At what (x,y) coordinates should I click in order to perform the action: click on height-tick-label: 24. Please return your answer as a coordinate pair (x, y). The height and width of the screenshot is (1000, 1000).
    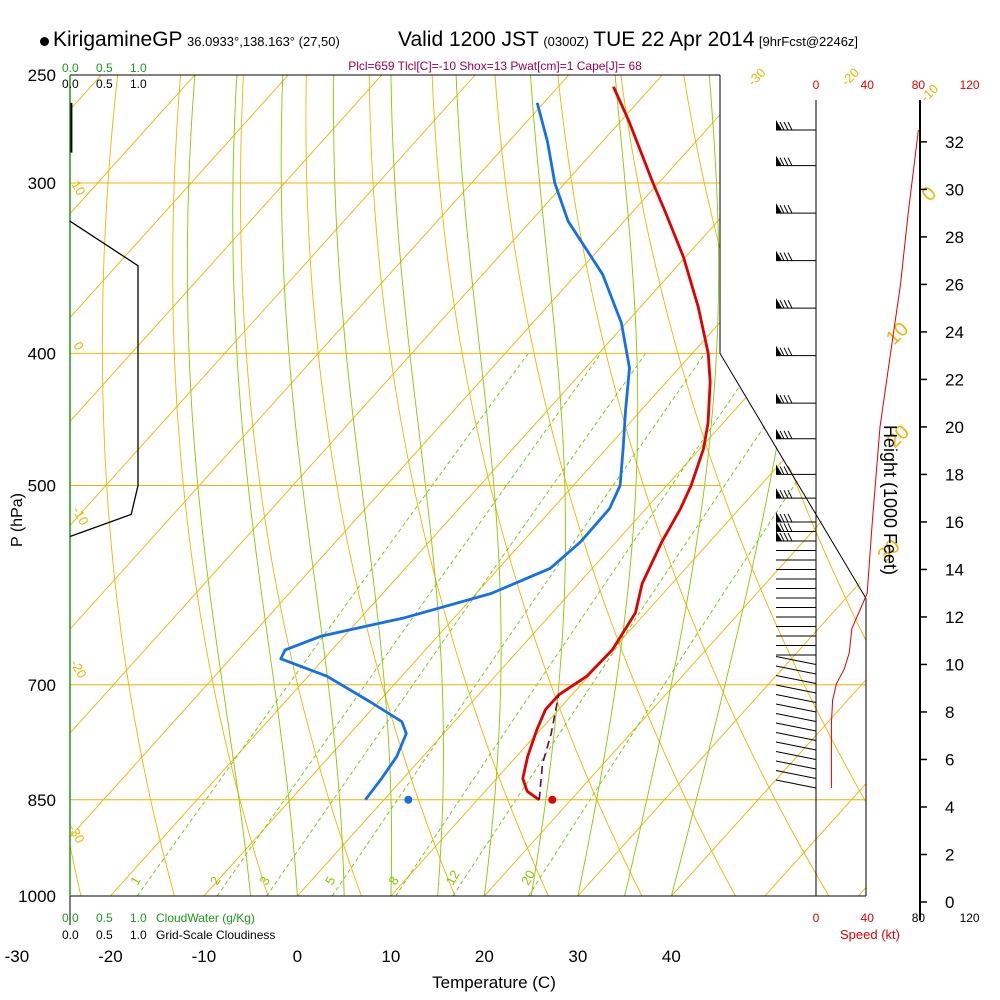
    Looking at the image, I should click on (954, 332).